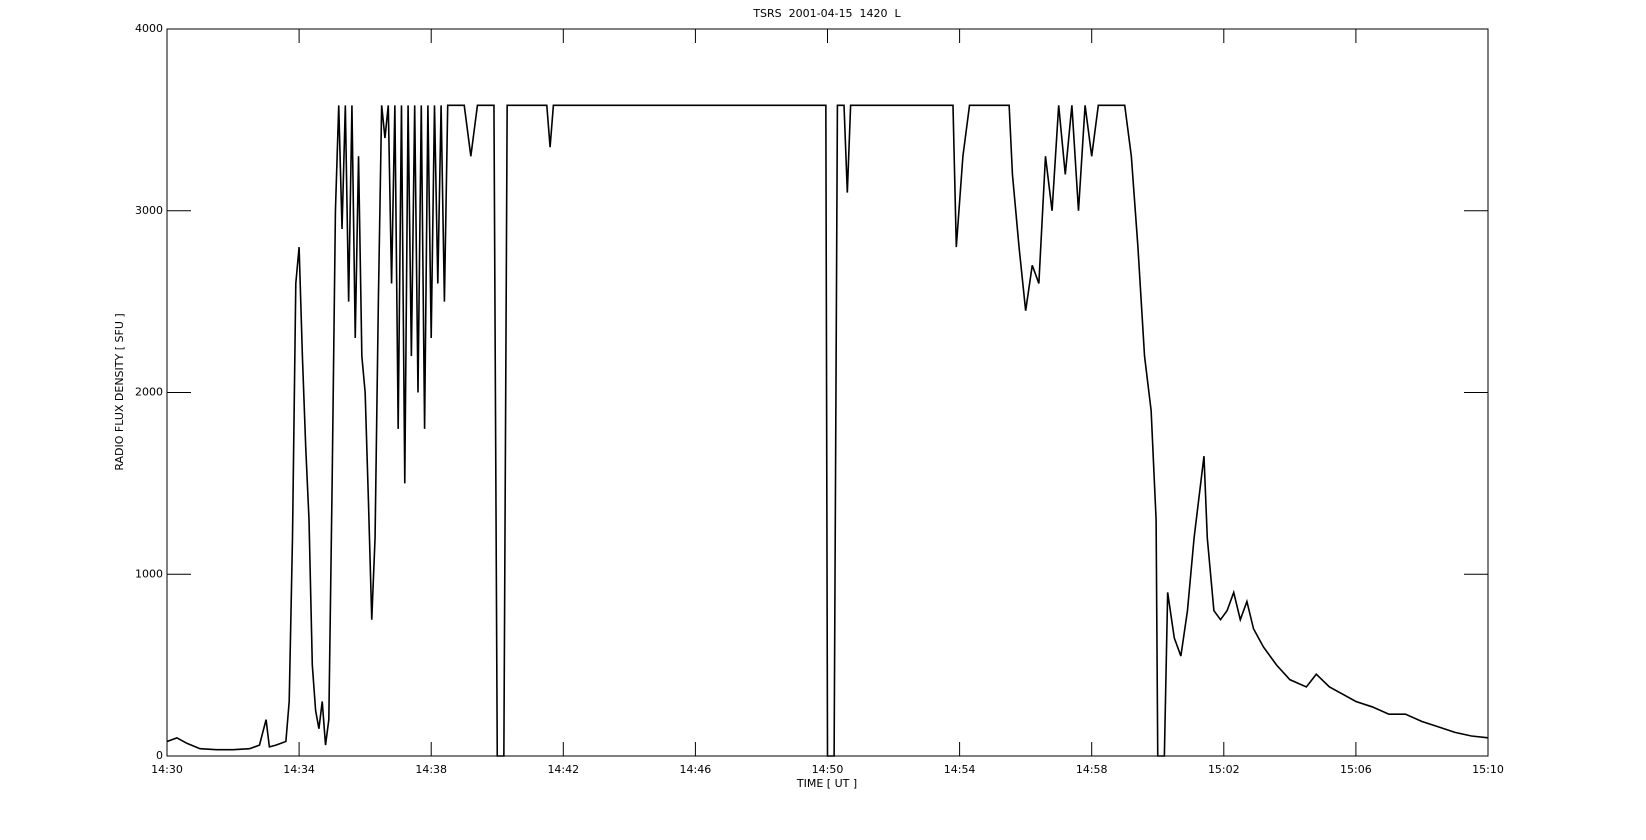  What do you see at coordinates (828, 769) in the screenshot?
I see `x-tick-label: 14:50` at bounding box center [828, 769].